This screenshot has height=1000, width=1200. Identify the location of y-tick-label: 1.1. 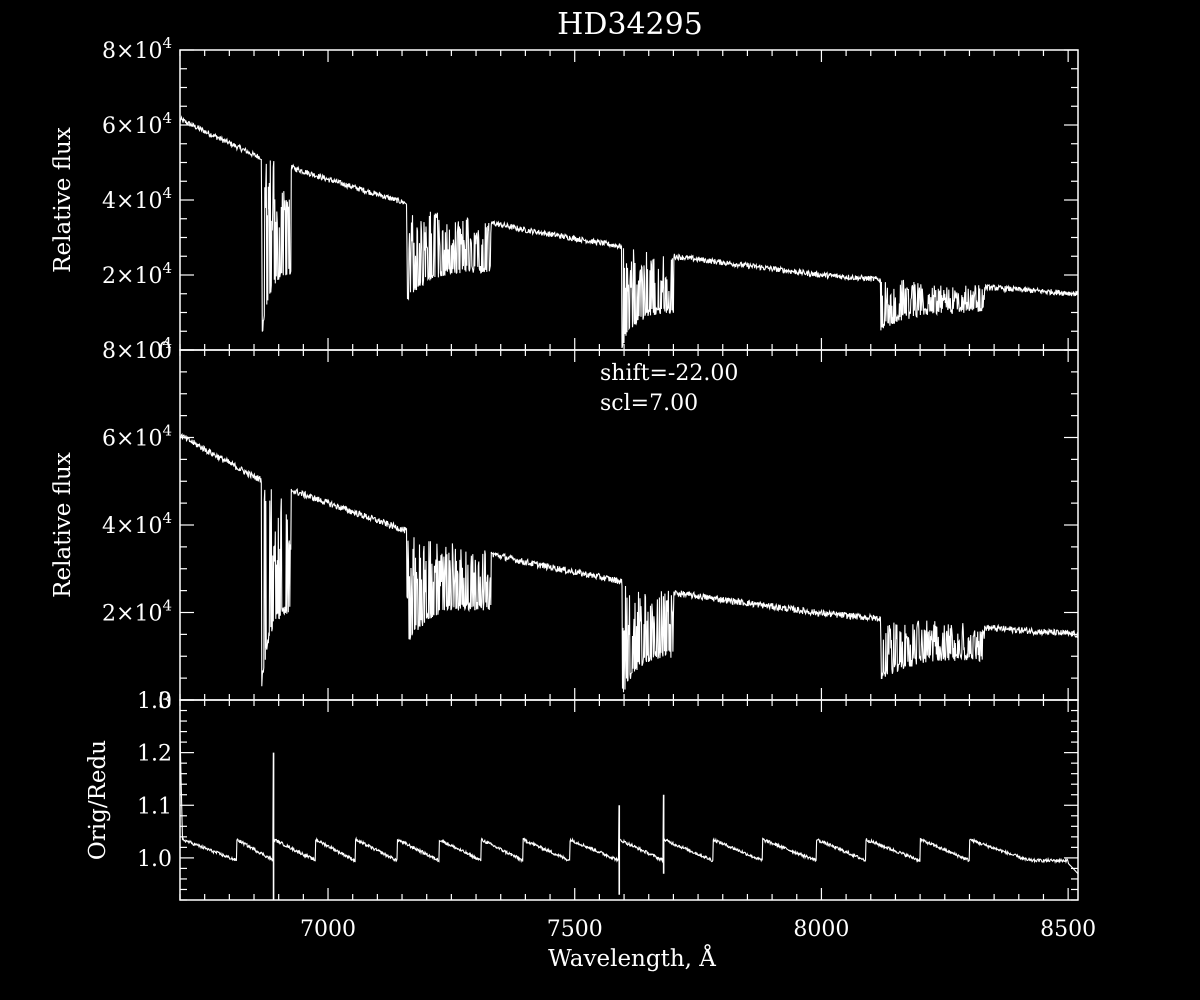
(154, 806).